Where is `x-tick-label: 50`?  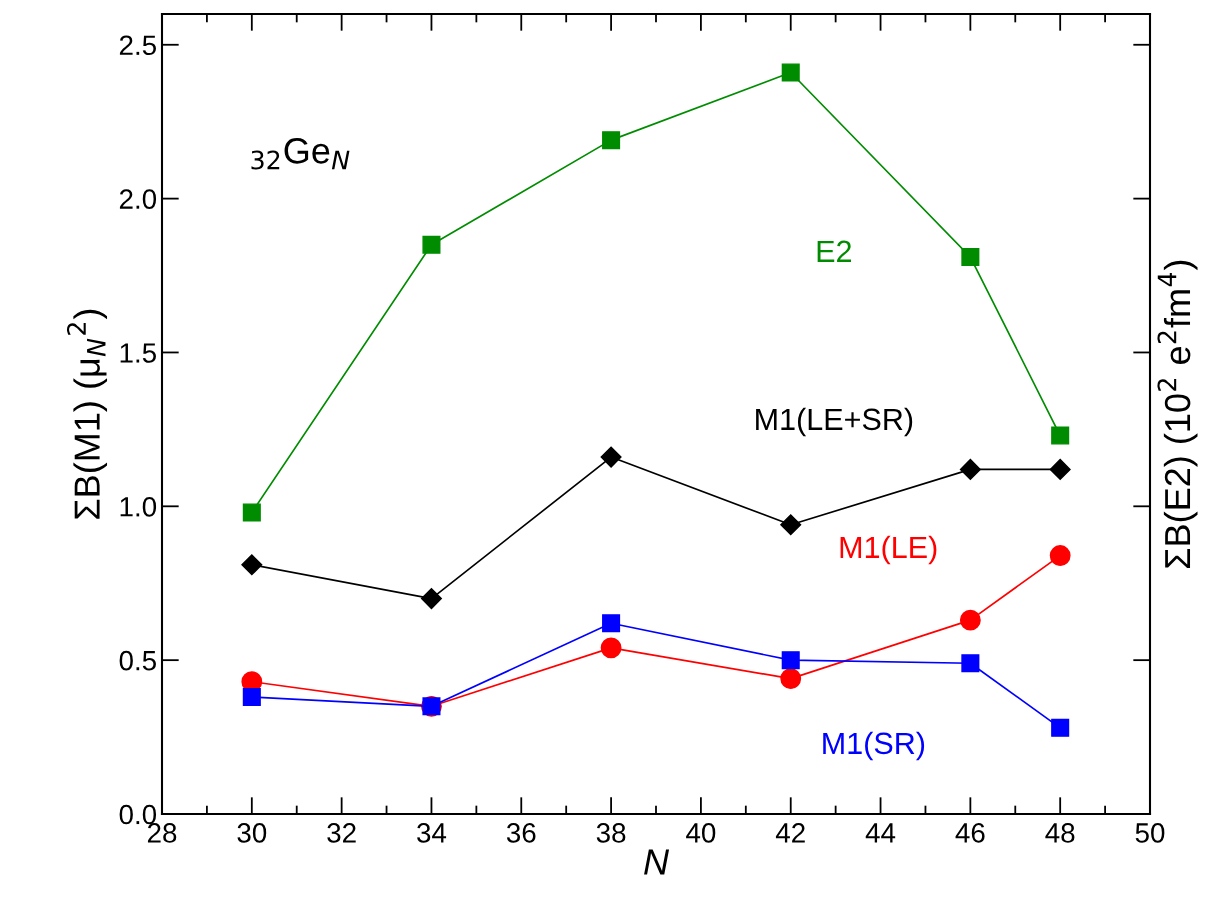
x-tick-label: 50 is located at coordinates (1150, 833).